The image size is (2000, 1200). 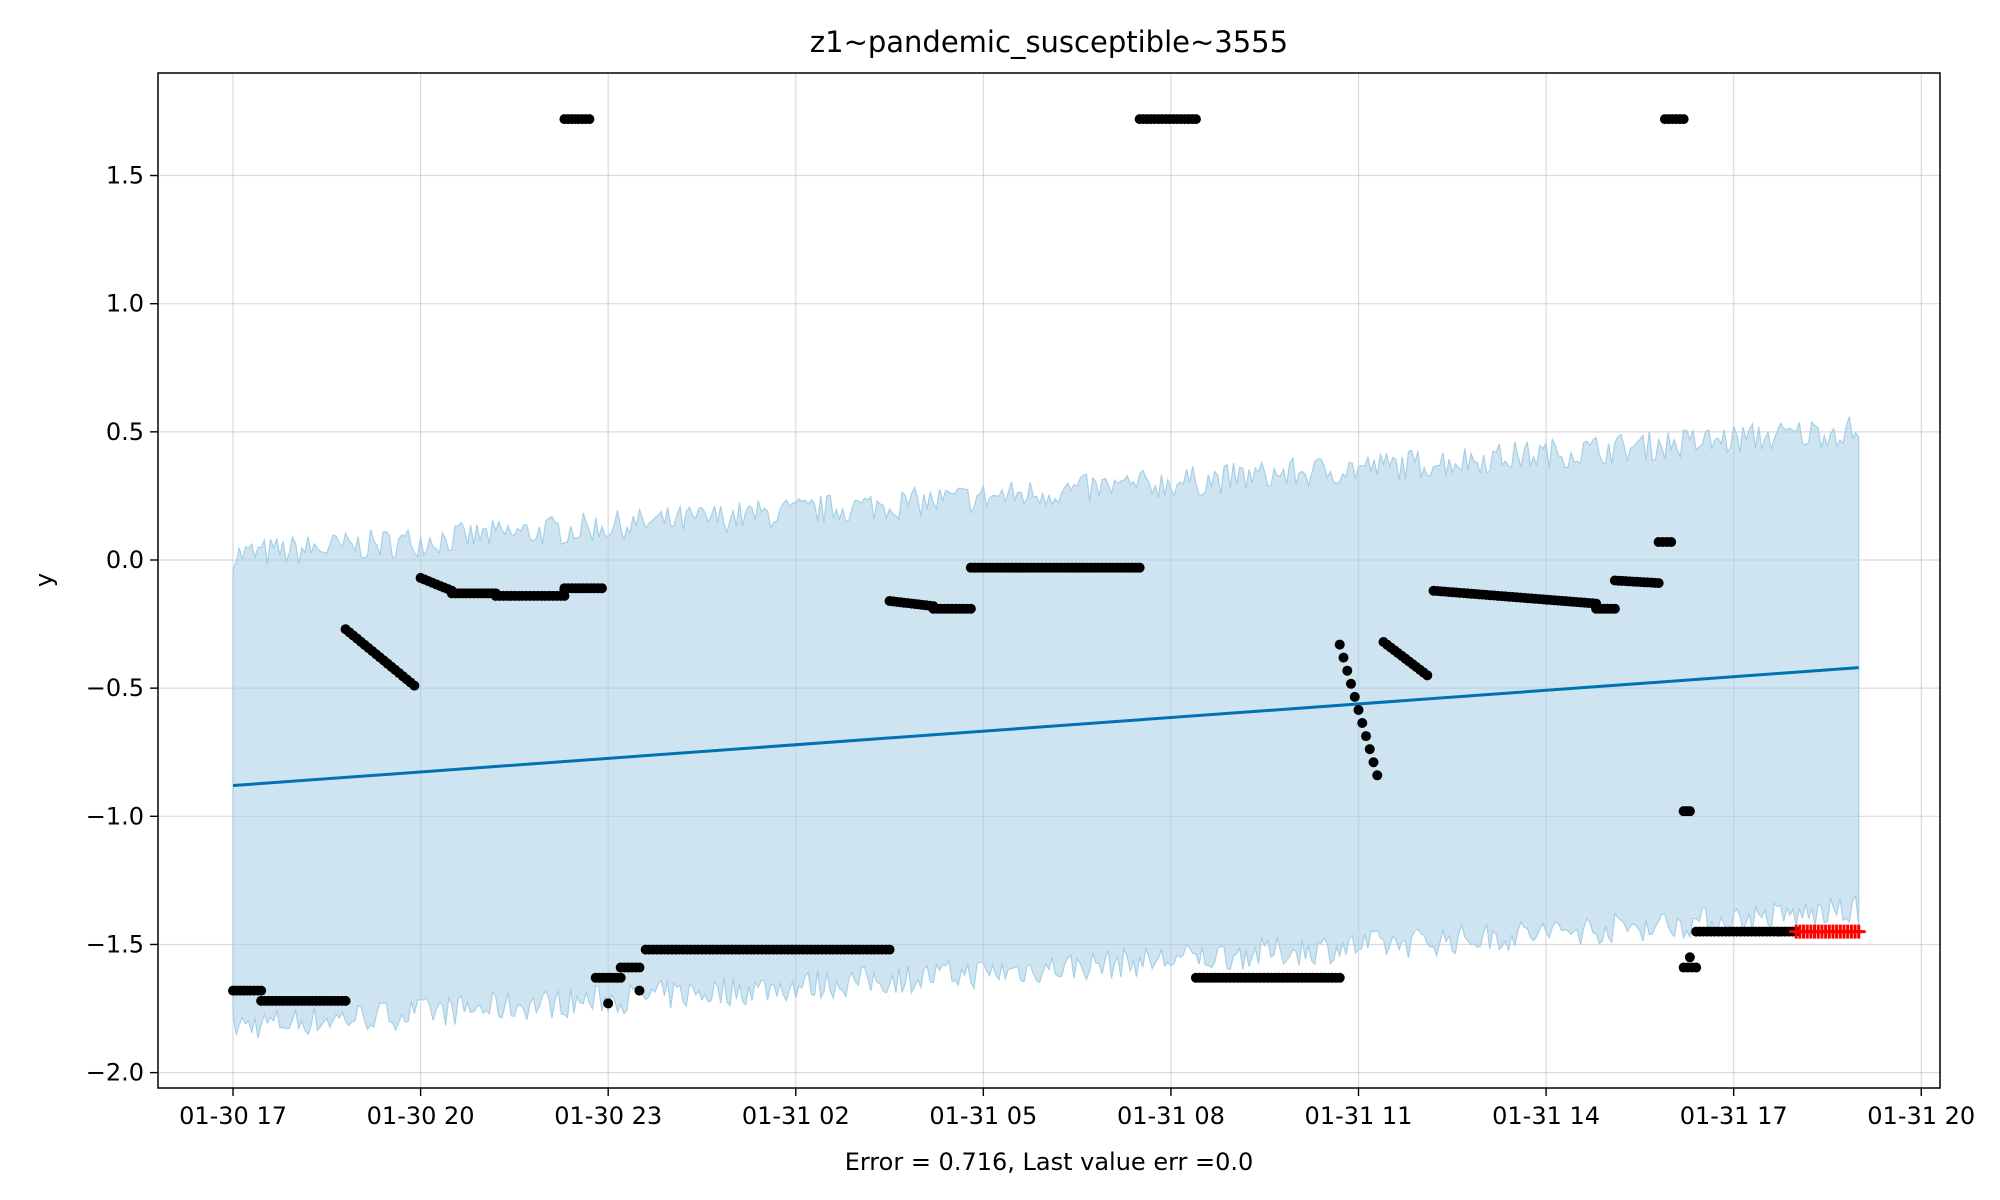 I want to click on y-tick-label: −2.0, so click(x=115, y=1073).